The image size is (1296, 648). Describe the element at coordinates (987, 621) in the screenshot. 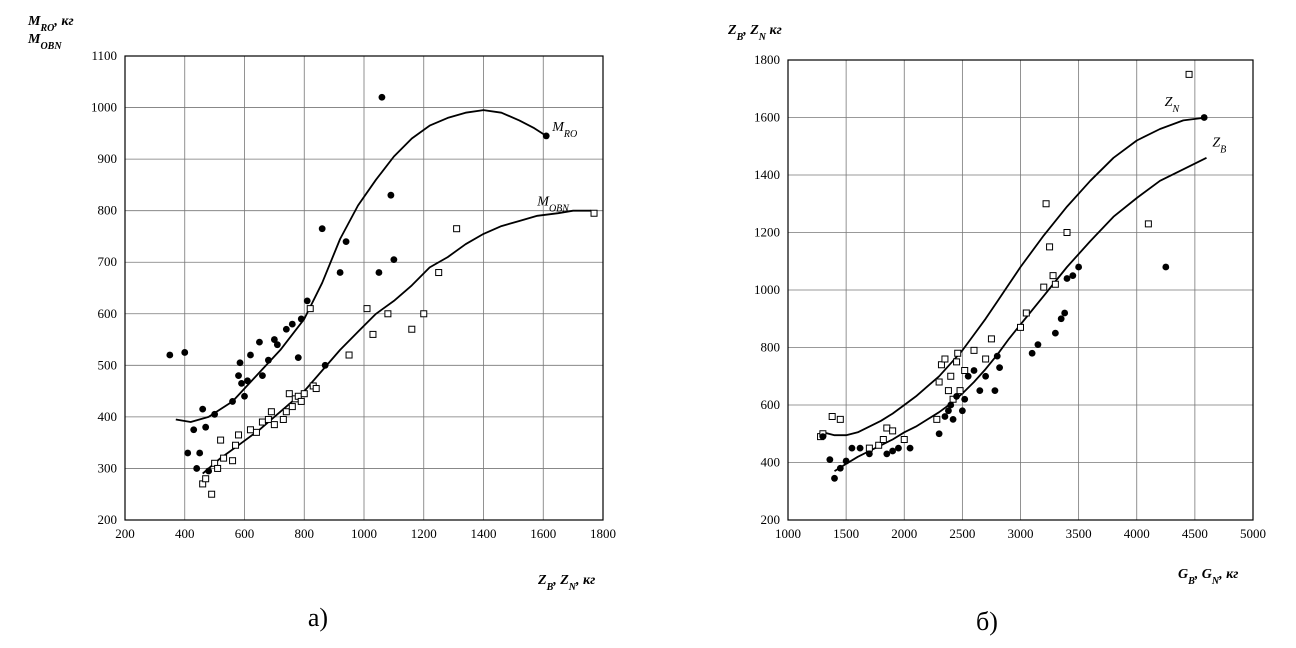

I see `chart-caption: б)` at that location.